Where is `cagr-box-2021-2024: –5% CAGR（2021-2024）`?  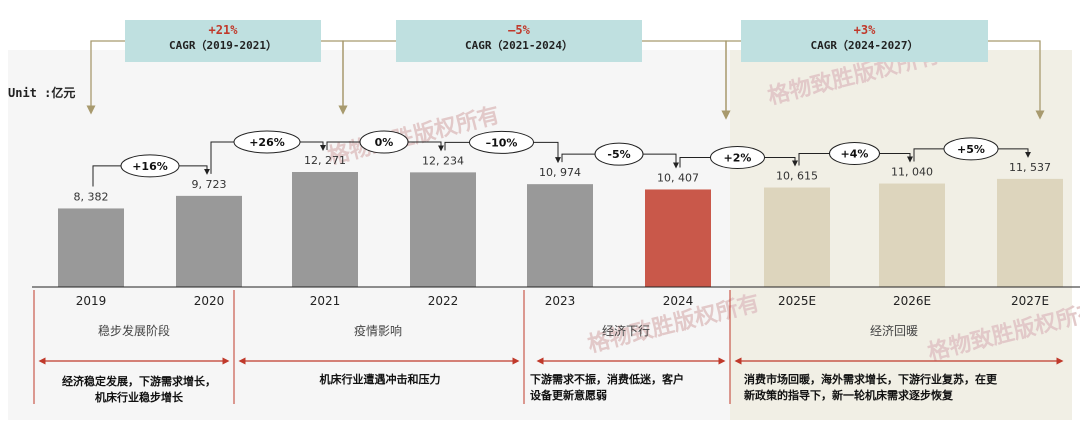 cagr-box-2021-2024: –5% CAGR（2021-2024） is located at coordinates (519, 41).